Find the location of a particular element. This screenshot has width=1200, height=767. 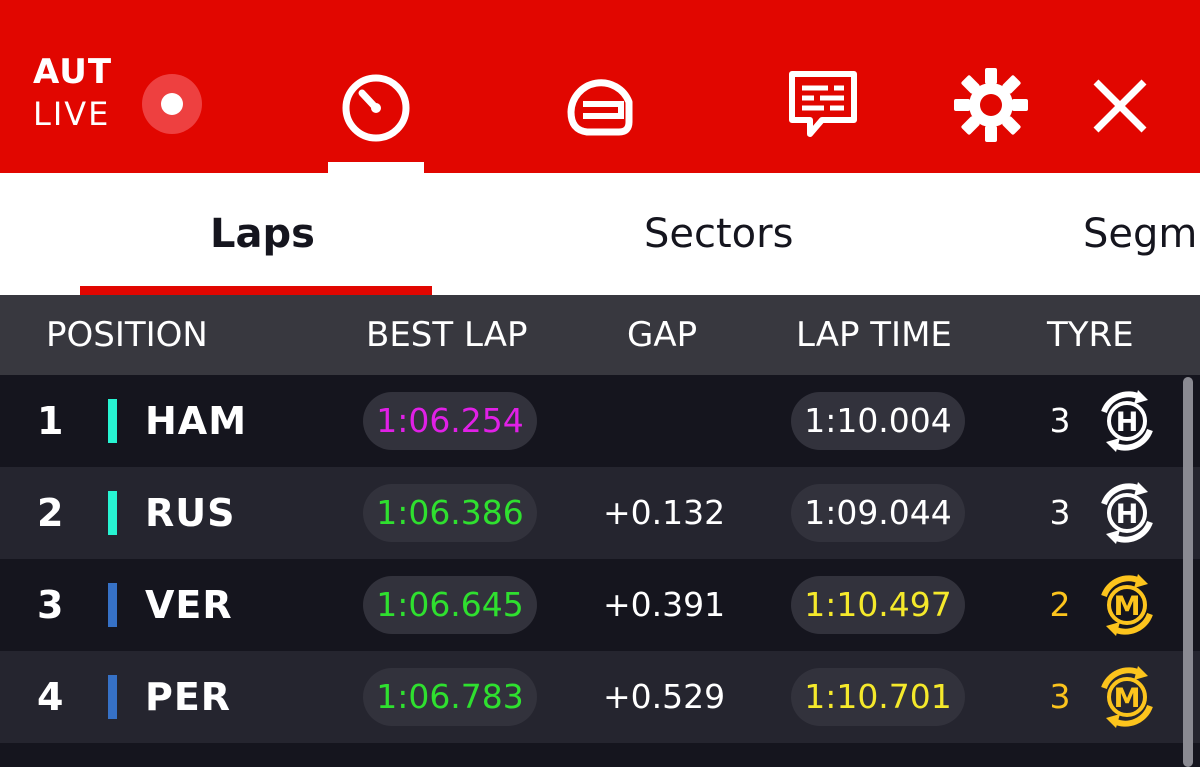

table-row: 3 VER 1:06.645 +0.391 1:10.497 2 M is located at coordinates (600, 605).